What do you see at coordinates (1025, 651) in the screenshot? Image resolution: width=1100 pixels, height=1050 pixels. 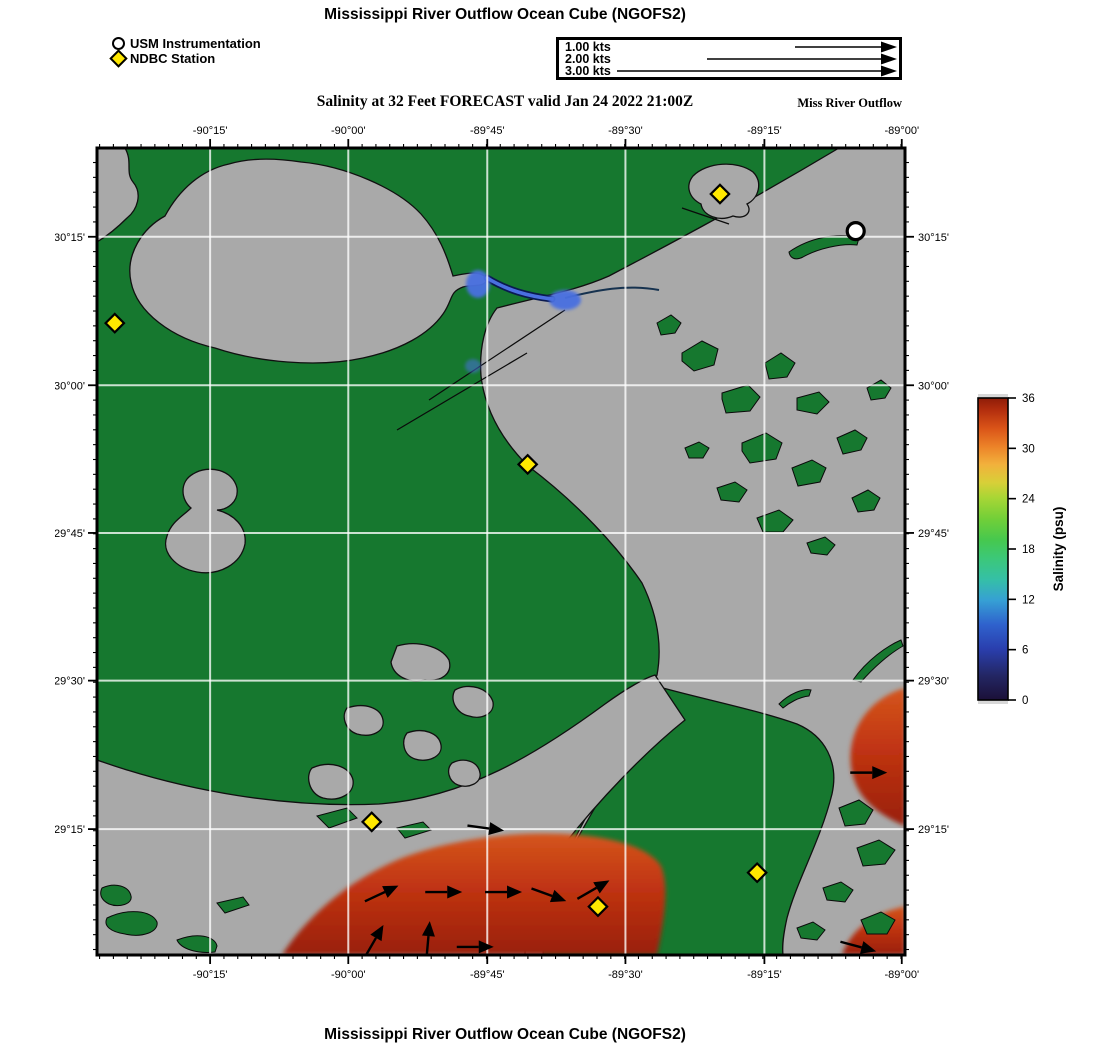 I see `svg-text: 6` at bounding box center [1025, 651].